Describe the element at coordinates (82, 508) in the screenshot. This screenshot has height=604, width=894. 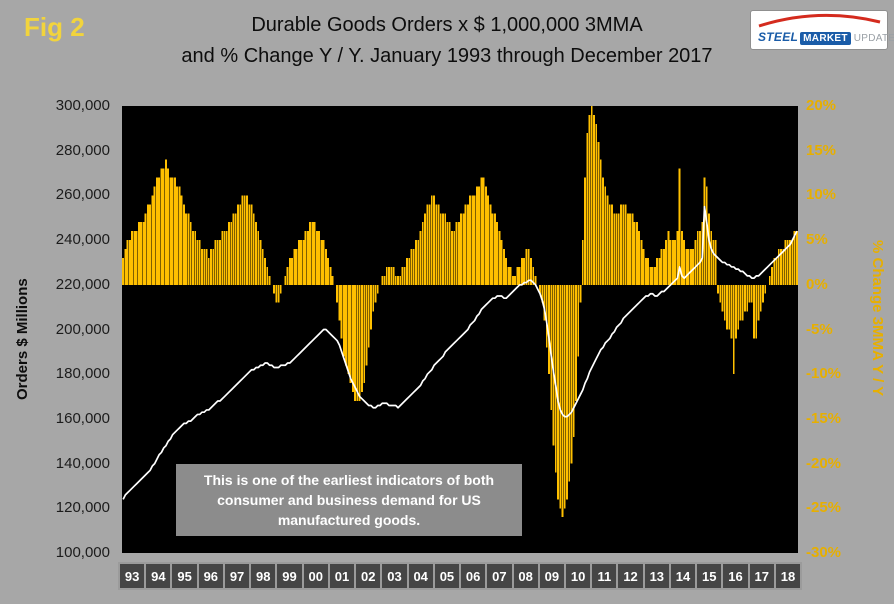
I see `left-axis-tick: 120,000` at that location.